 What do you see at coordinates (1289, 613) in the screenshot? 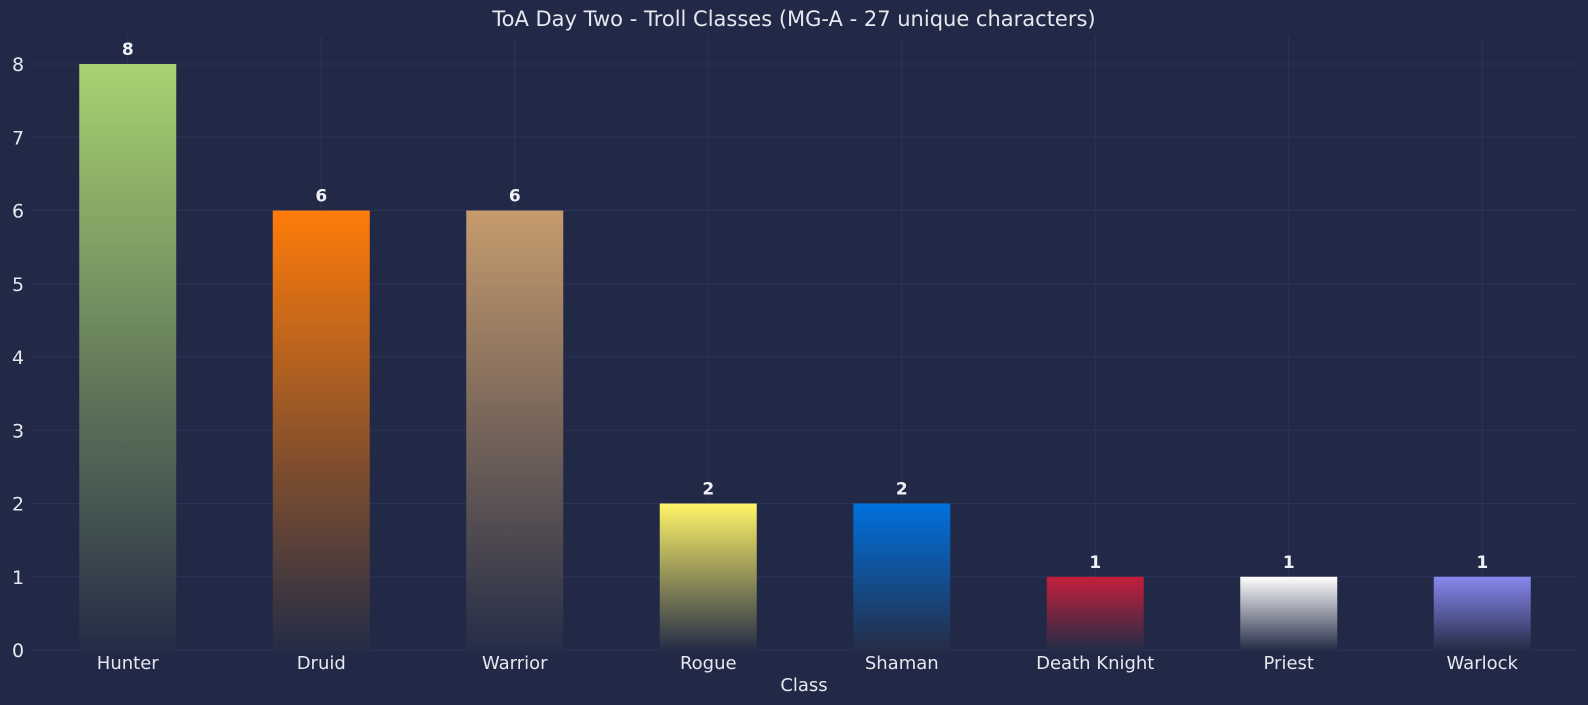
I see `bar-priest` at bounding box center [1289, 613].